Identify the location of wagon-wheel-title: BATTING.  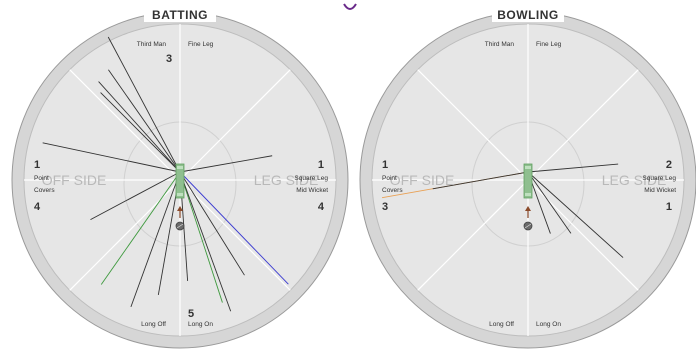
(180, 15).